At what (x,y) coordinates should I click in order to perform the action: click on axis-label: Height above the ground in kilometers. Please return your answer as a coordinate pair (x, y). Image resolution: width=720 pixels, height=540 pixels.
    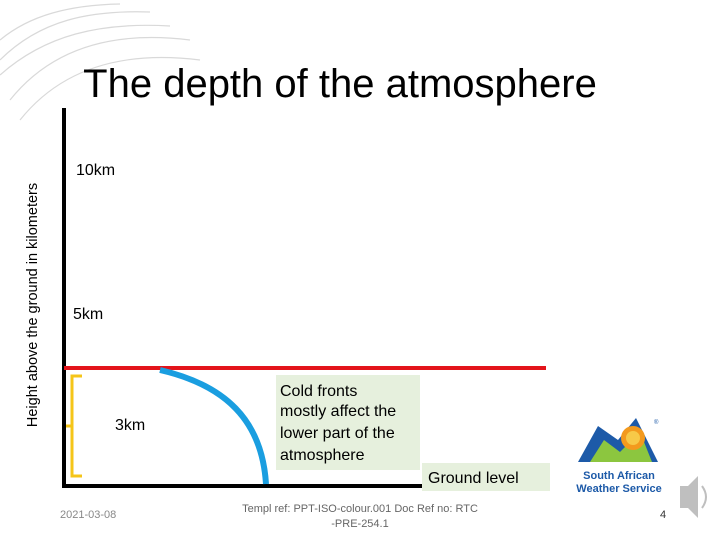
    Looking at the image, I should click on (33, 305).